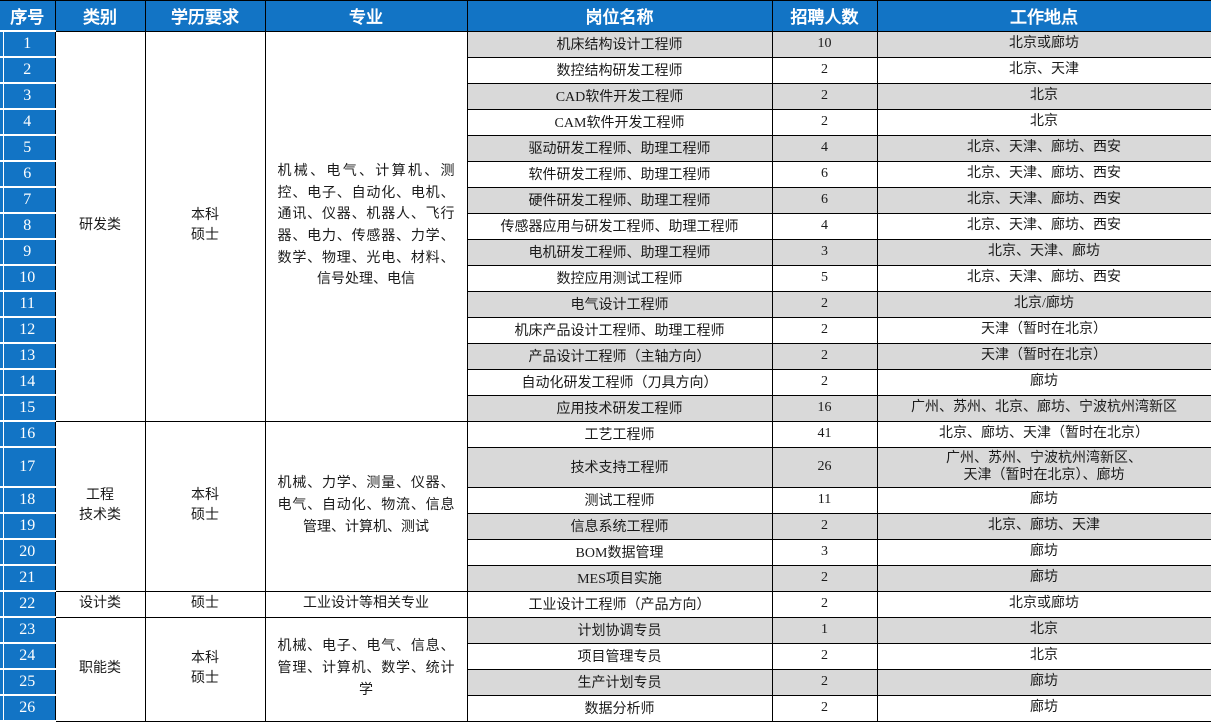  What do you see at coordinates (619, 467) in the screenshot?
I see `position-cell: 技术支持工程师` at bounding box center [619, 467].